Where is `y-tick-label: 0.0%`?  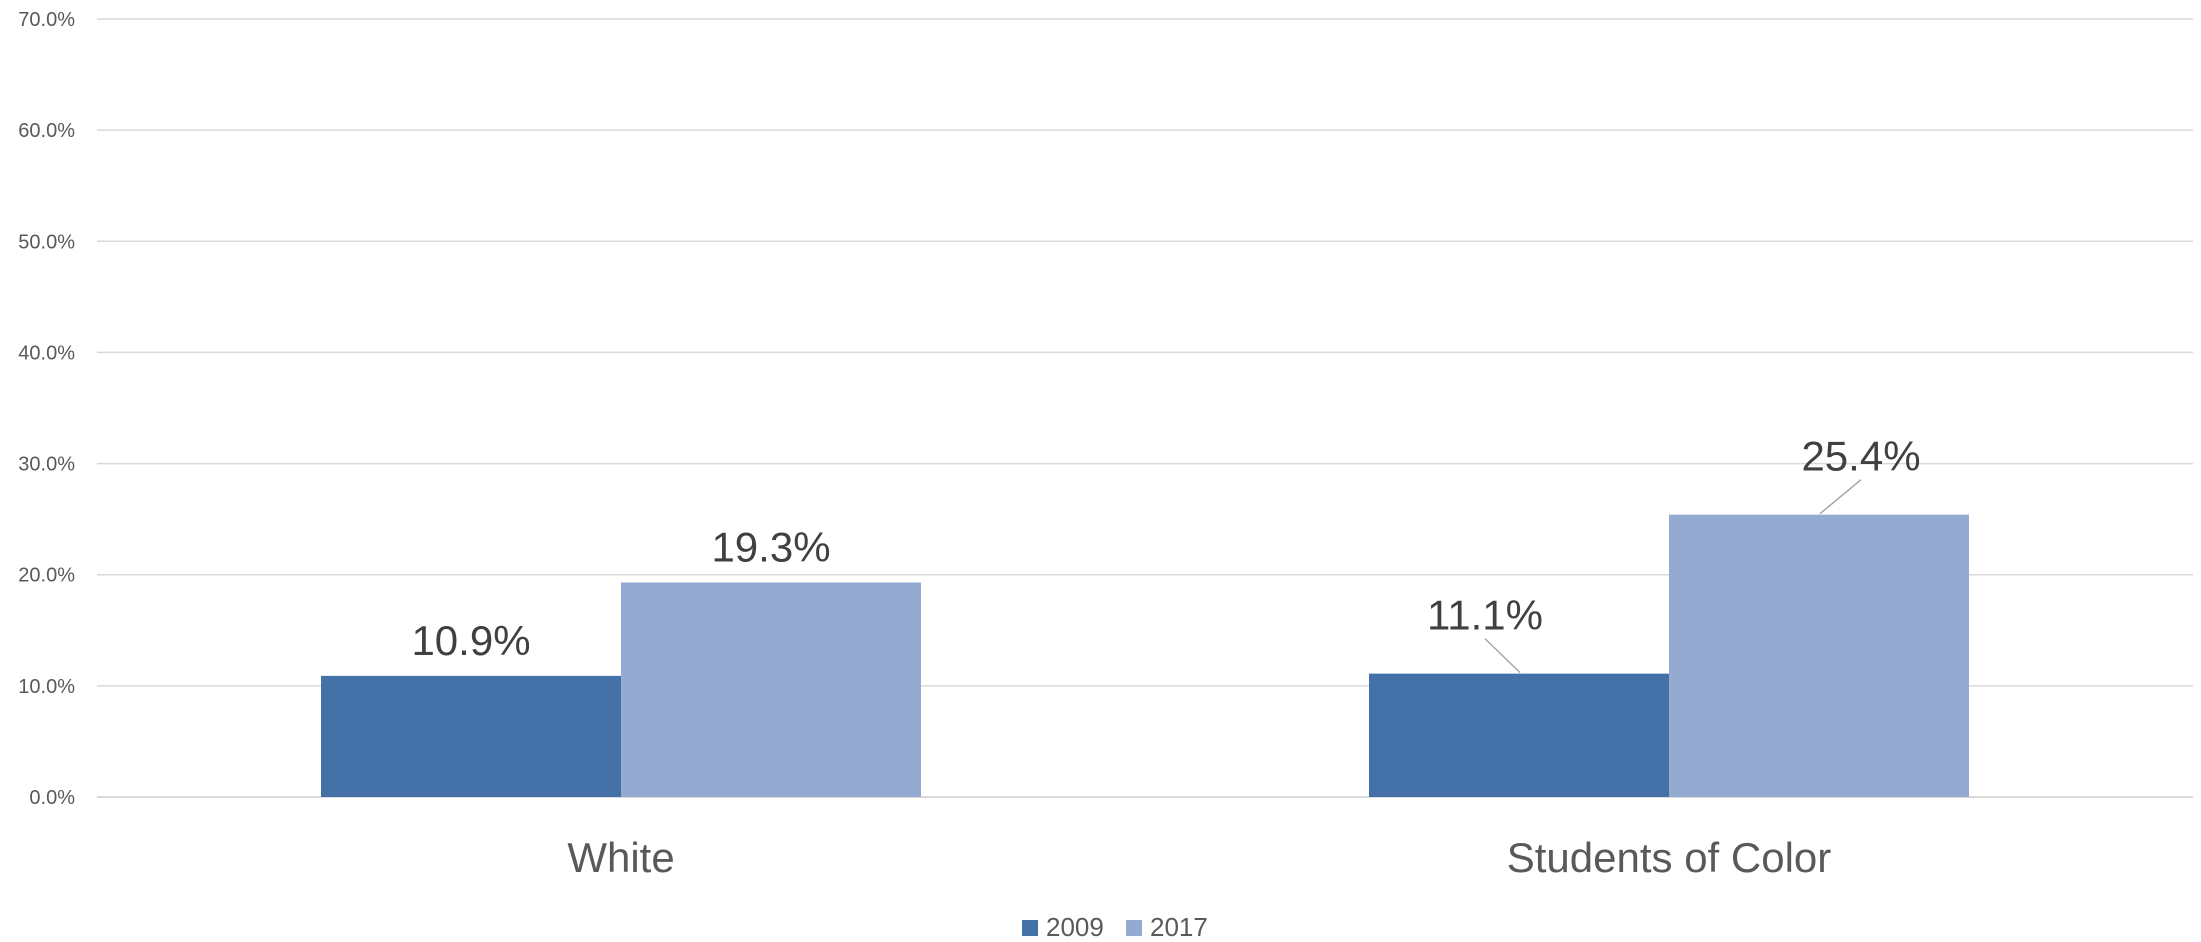
y-tick-label: 0.0% is located at coordinates (52, 798).